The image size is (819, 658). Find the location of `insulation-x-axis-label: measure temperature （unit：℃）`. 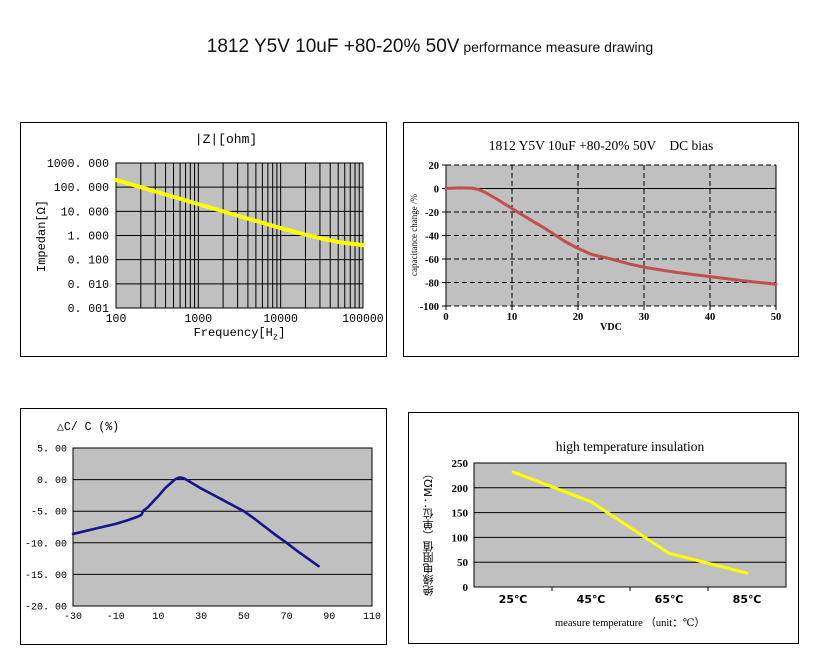

insulation-x-axis-label: measure temperature （unit：℃） is located at coordinates (630, 623).